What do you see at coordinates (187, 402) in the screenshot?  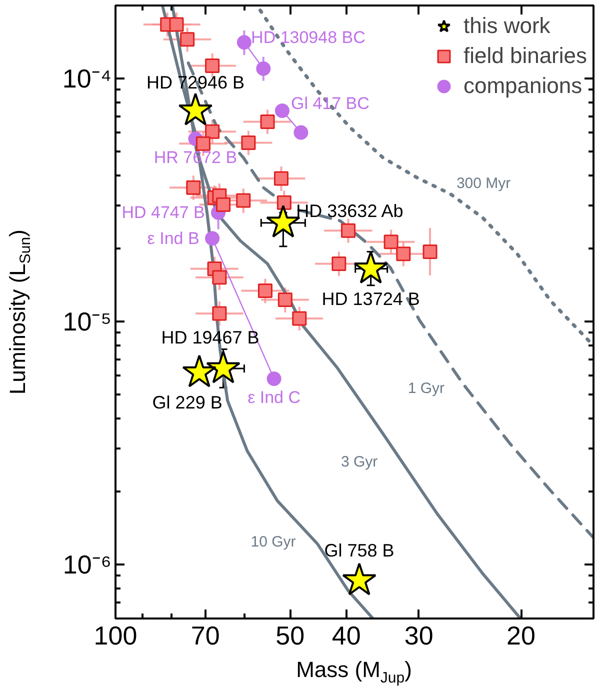 I see `data-label: Gl 229 B` at bounding box center [187, 402].